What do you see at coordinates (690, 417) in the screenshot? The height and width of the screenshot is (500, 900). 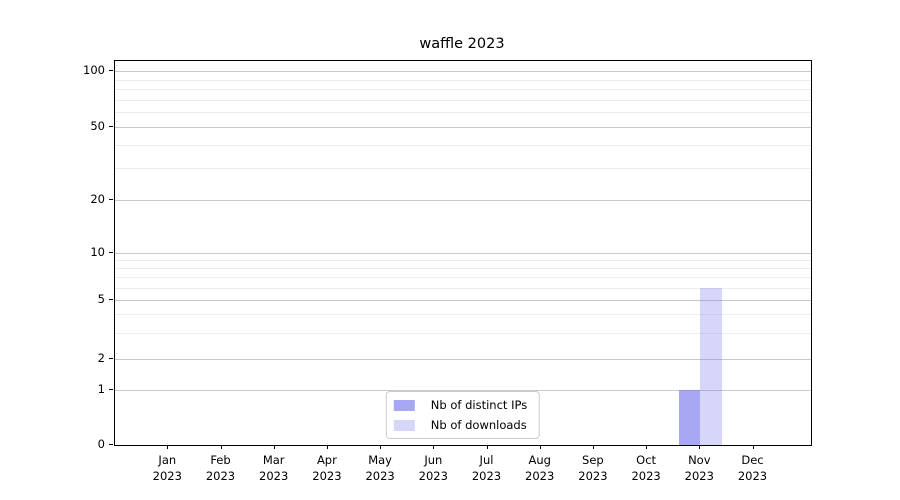 I see `bar-distinct-ips` at bounding box center [690, 417].